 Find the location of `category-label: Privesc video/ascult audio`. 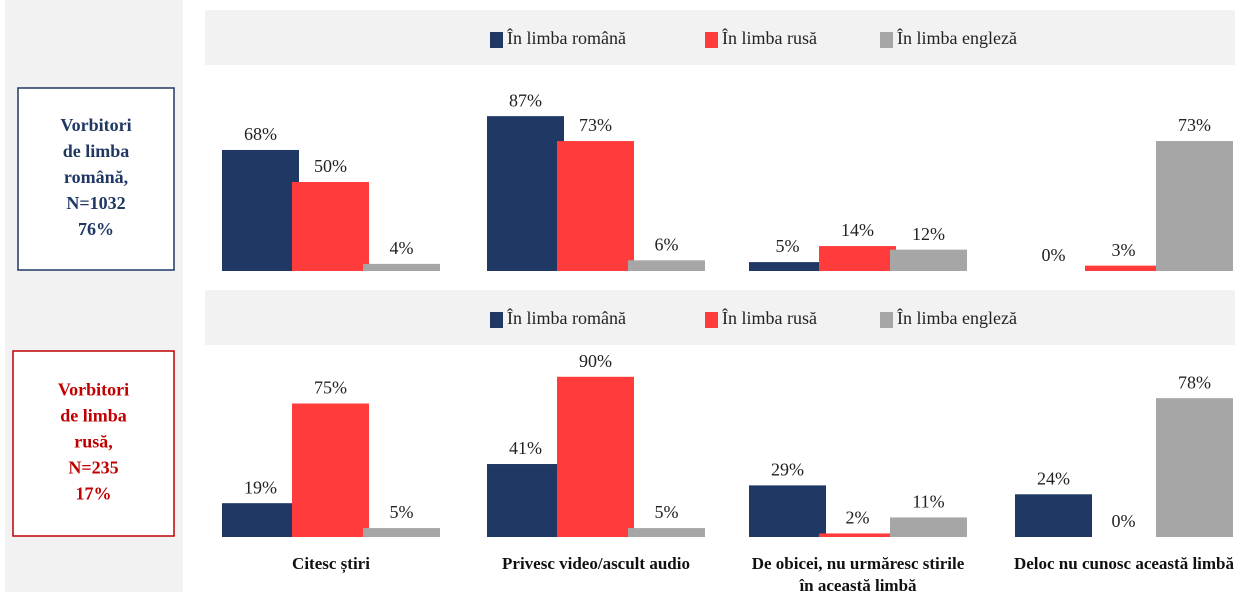

category-label: Privesc video/ascult audio is located at coordinates (596, 563).